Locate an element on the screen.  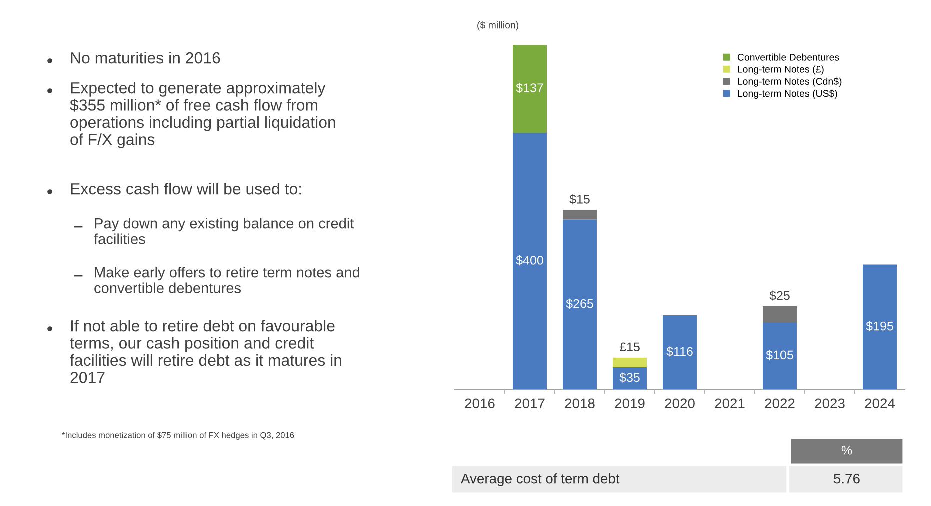
x-tick-label: 2021 is located at coordinates (730, 403).